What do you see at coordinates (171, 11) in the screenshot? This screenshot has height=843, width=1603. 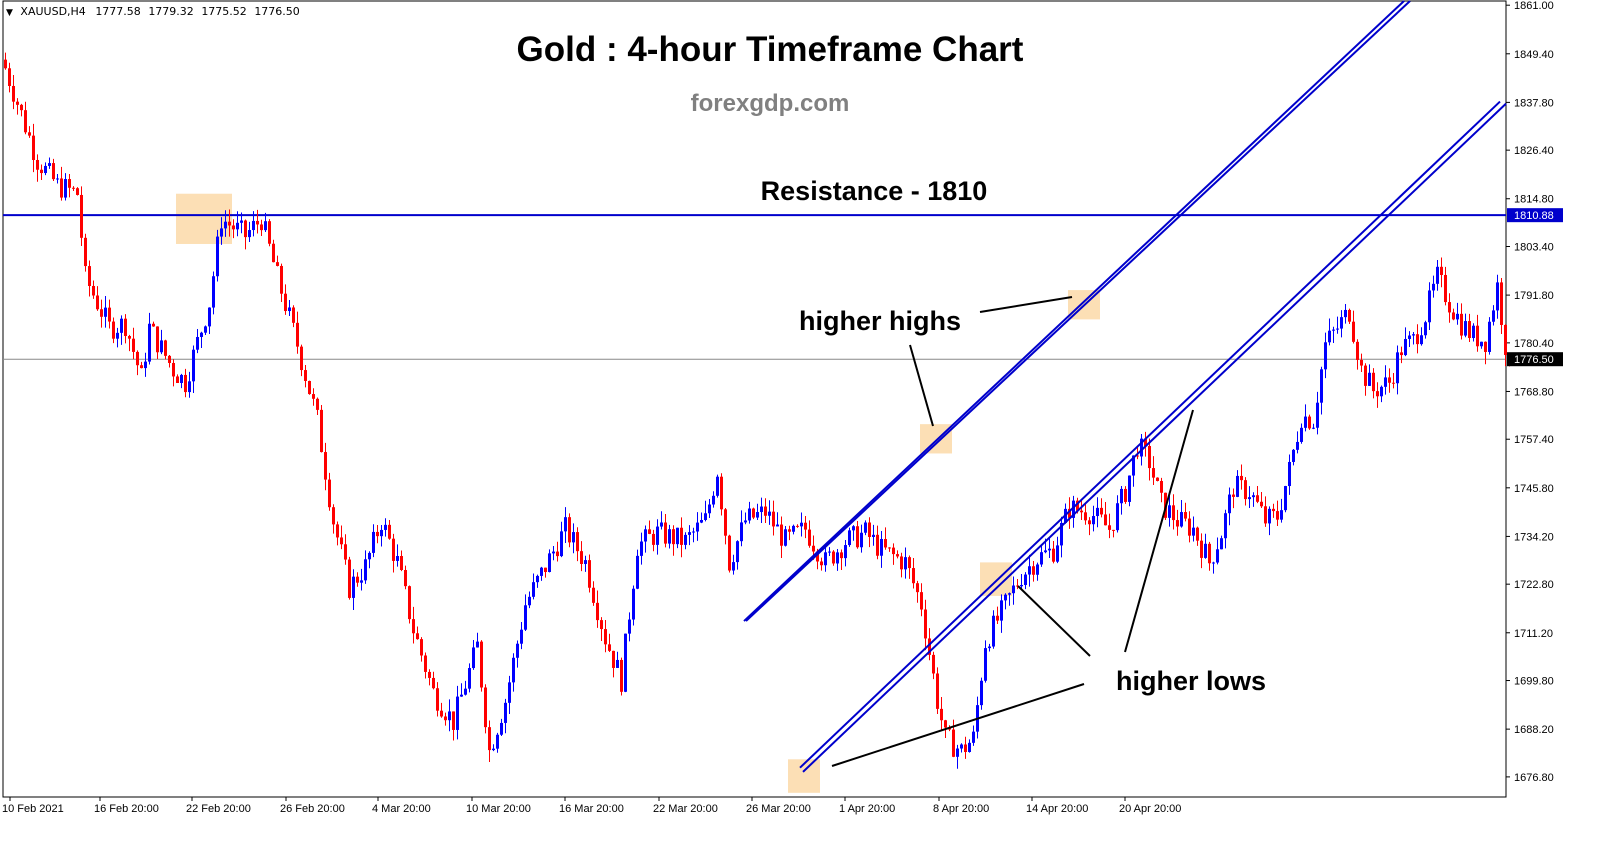 I see `high-price: 1779.32` at bounding box center [171, 11].